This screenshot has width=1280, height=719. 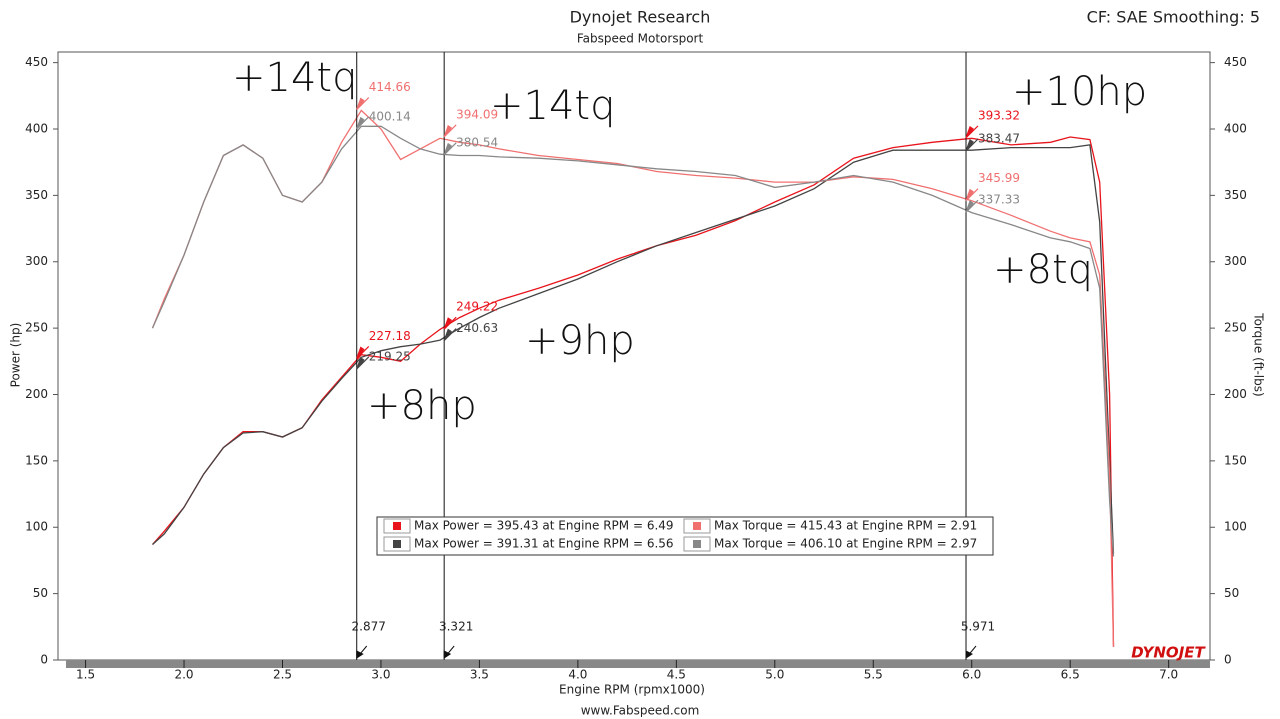 What do you see at coordinates (1235, 527) in the screenshot?
I see `y2-tick-label: 100` at bounding box center [1235, 527].